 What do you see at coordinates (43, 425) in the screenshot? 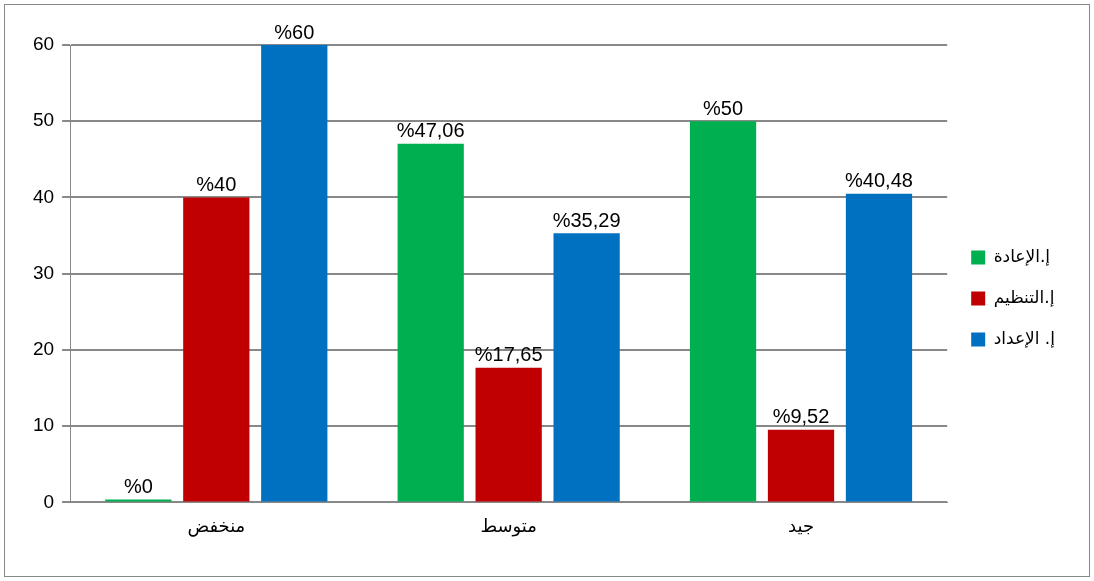
I see `y-tick-label: 10` at bounding box center [43, 425].